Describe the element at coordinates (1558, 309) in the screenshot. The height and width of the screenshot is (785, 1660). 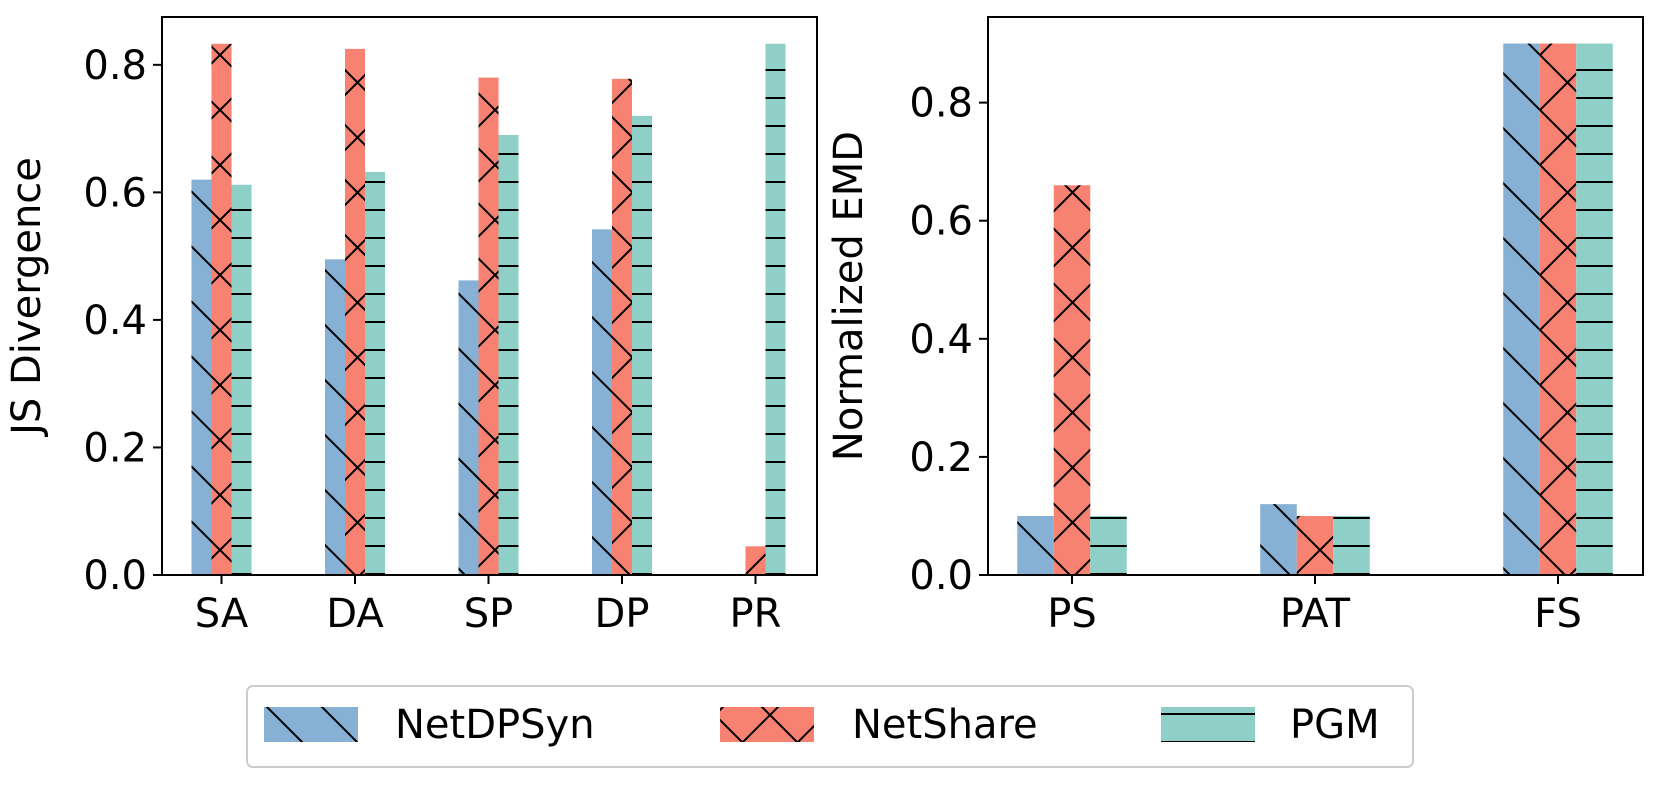
I see `bar-netshare-fs-hatch` at that location.